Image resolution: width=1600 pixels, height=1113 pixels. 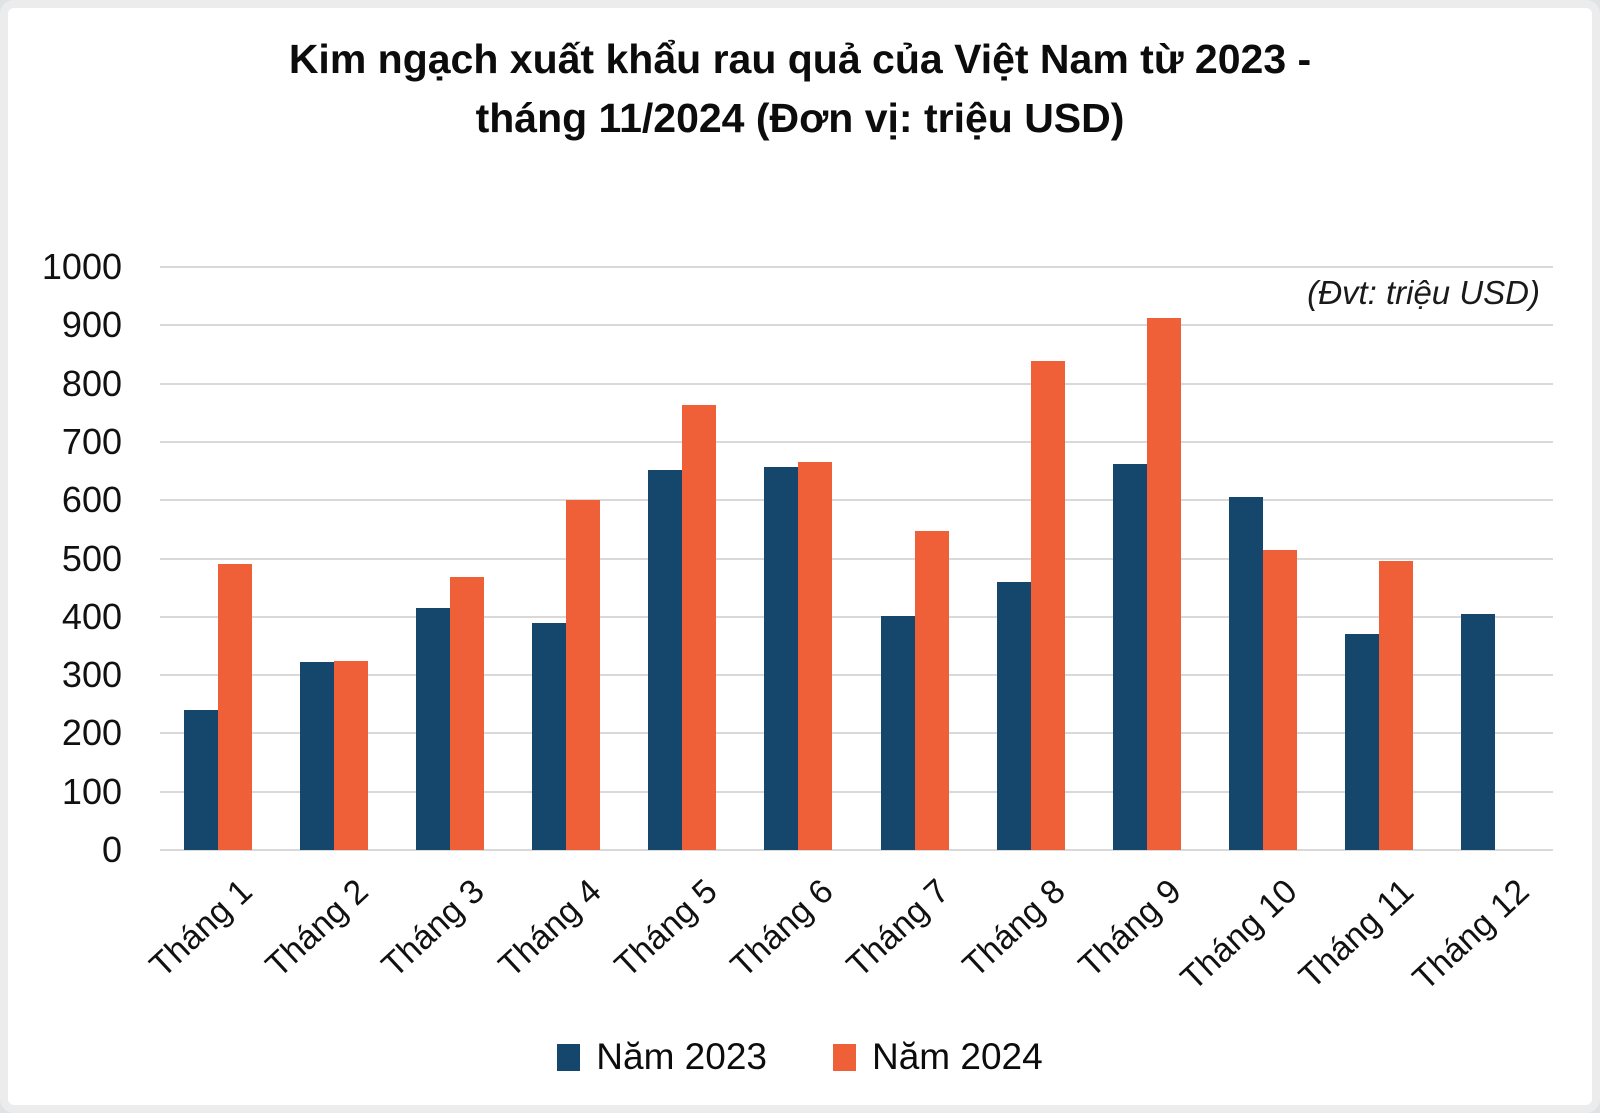 I want to click on y-tick-label-400: 400, so click(x=91, y=616).